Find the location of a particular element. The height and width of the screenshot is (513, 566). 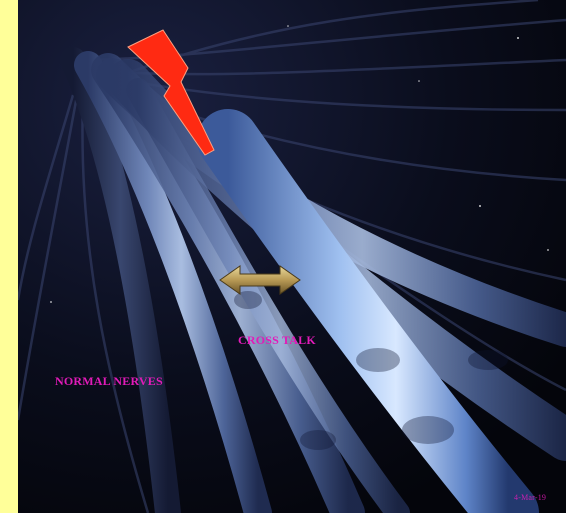

normal-nerves-label: NORMAL NERVES is located at coordinates (109, 381).